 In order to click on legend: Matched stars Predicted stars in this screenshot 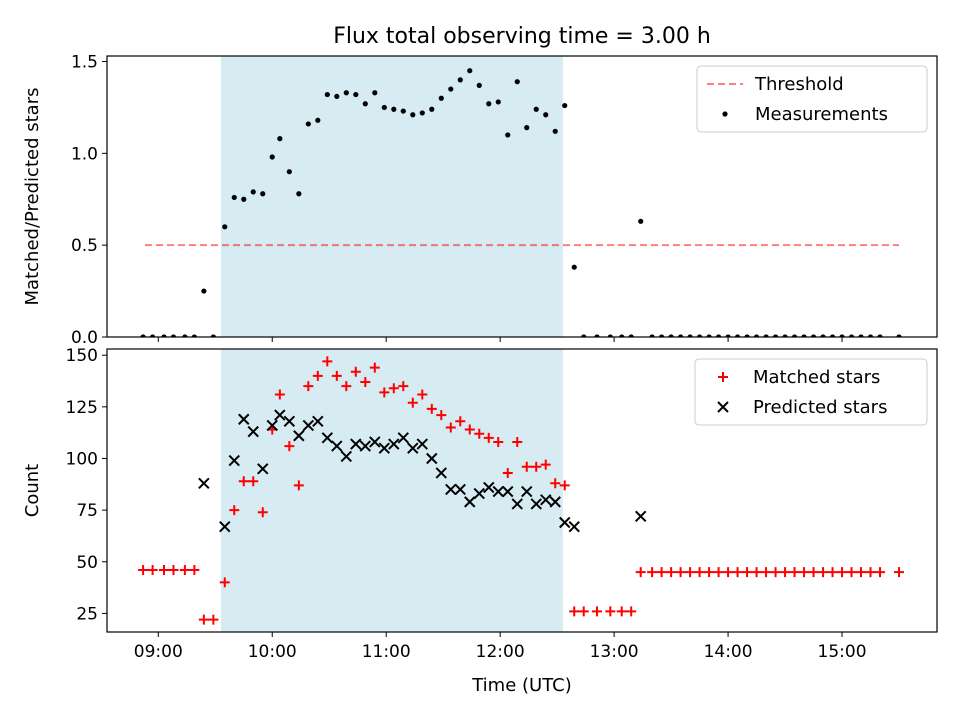, I will do `click(811, 392)`.